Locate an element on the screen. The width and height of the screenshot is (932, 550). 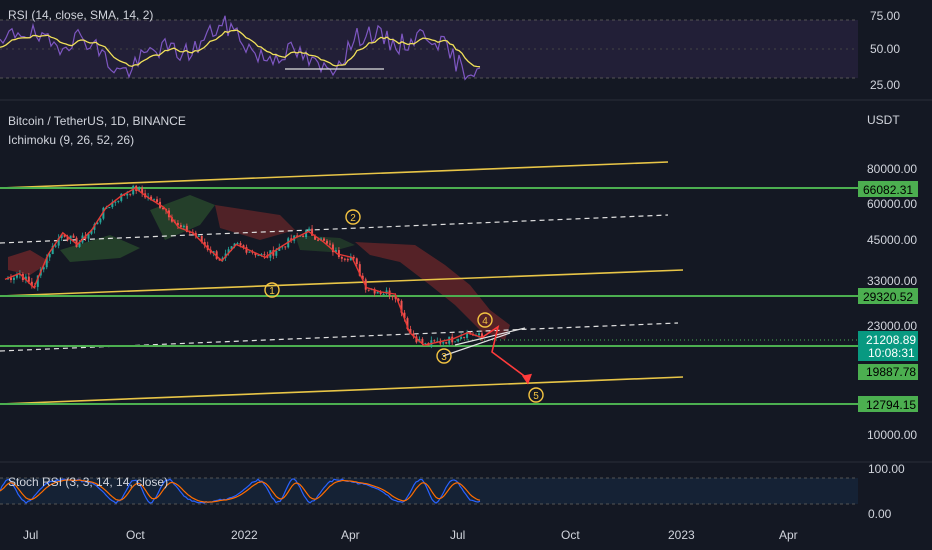
last-price-value: 21208.89 is located at coordinates (891, 340).